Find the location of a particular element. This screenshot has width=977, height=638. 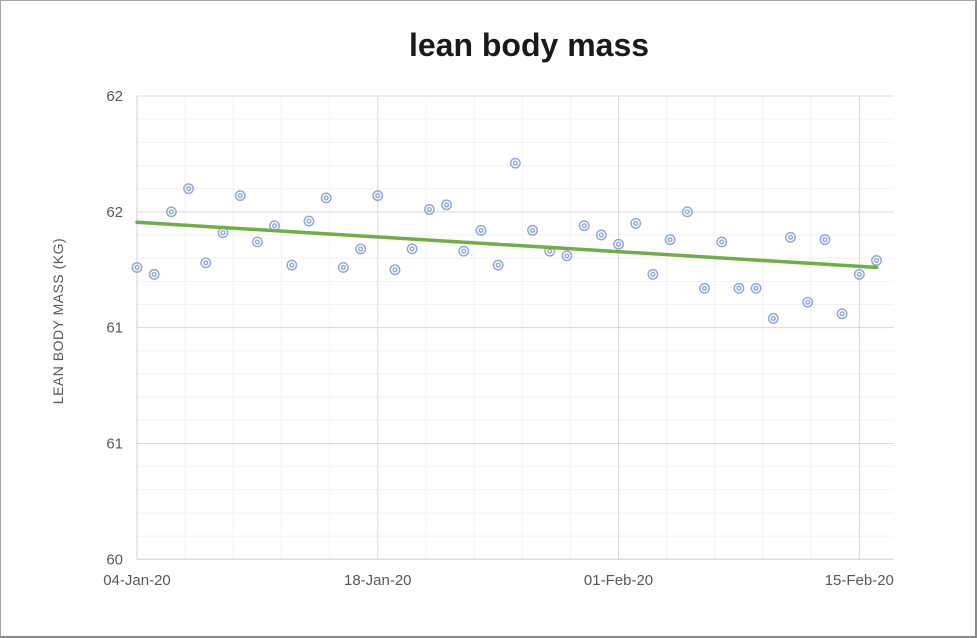

x-tick-label: 18-Jan-20 is located at coordinates (378, 580).